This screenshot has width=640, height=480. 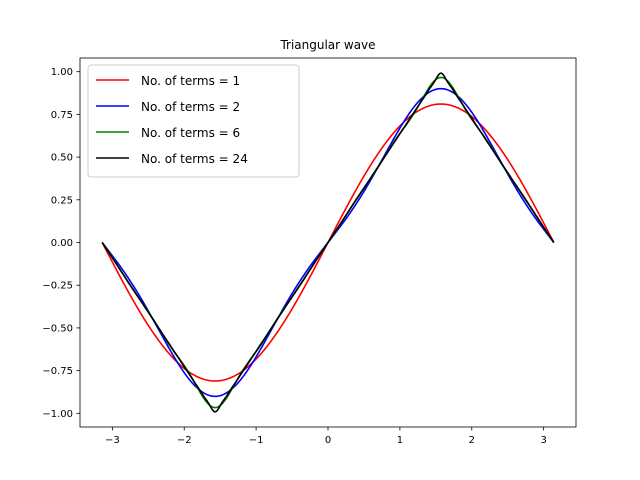 I want to click on y-tick-label-3: −0.25, so click(x=57, y=286).